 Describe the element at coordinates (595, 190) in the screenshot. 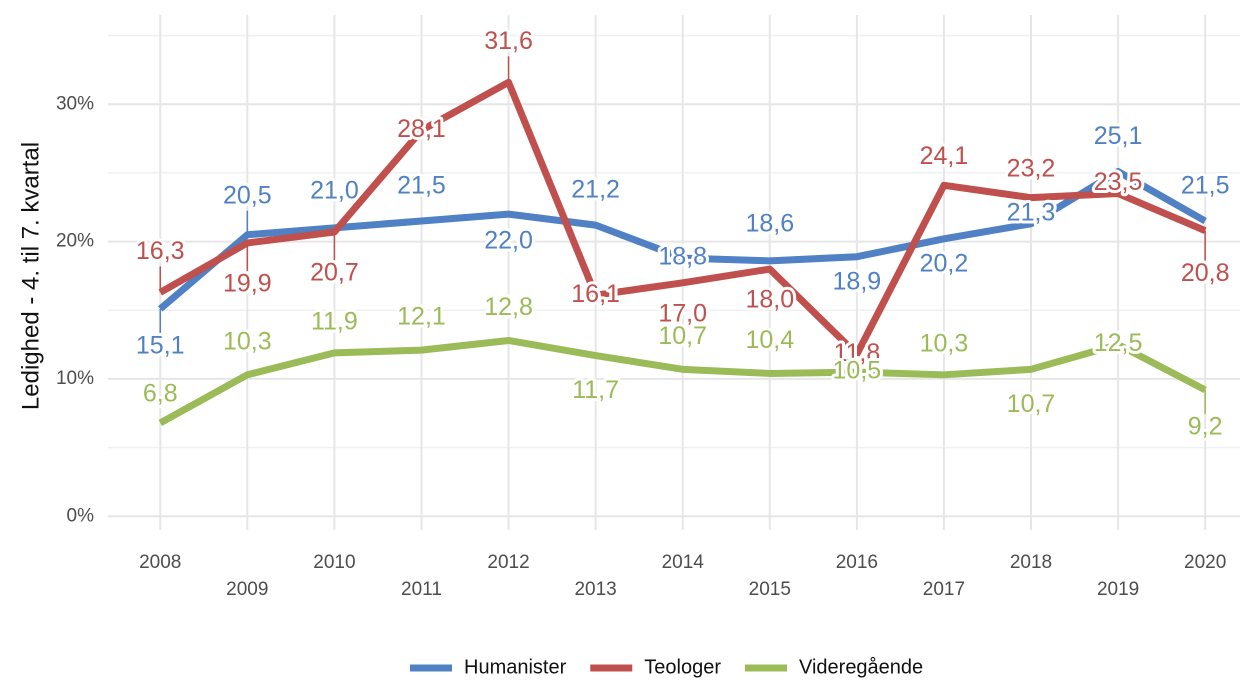

I see `data-label: 21,2` at that location.